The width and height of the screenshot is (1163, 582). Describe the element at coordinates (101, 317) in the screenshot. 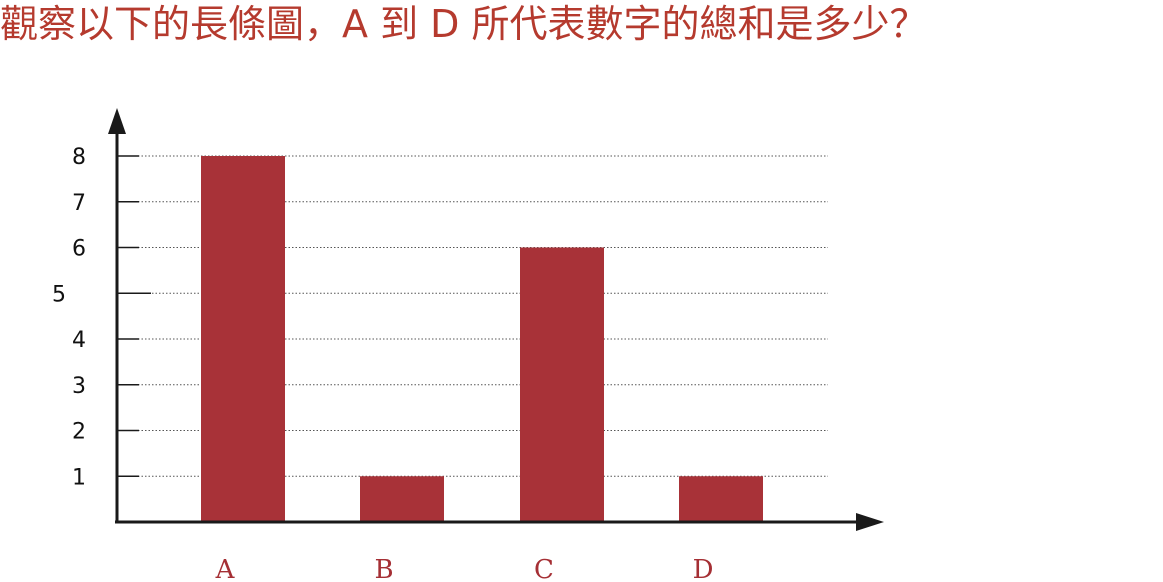

I see `y-tick-labels: 1 2 3 456 7 8` at that location.